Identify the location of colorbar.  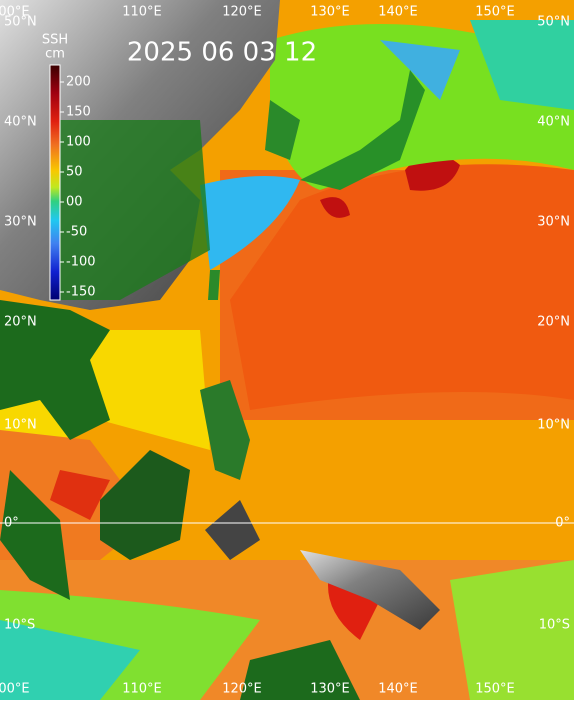
(55, 182).